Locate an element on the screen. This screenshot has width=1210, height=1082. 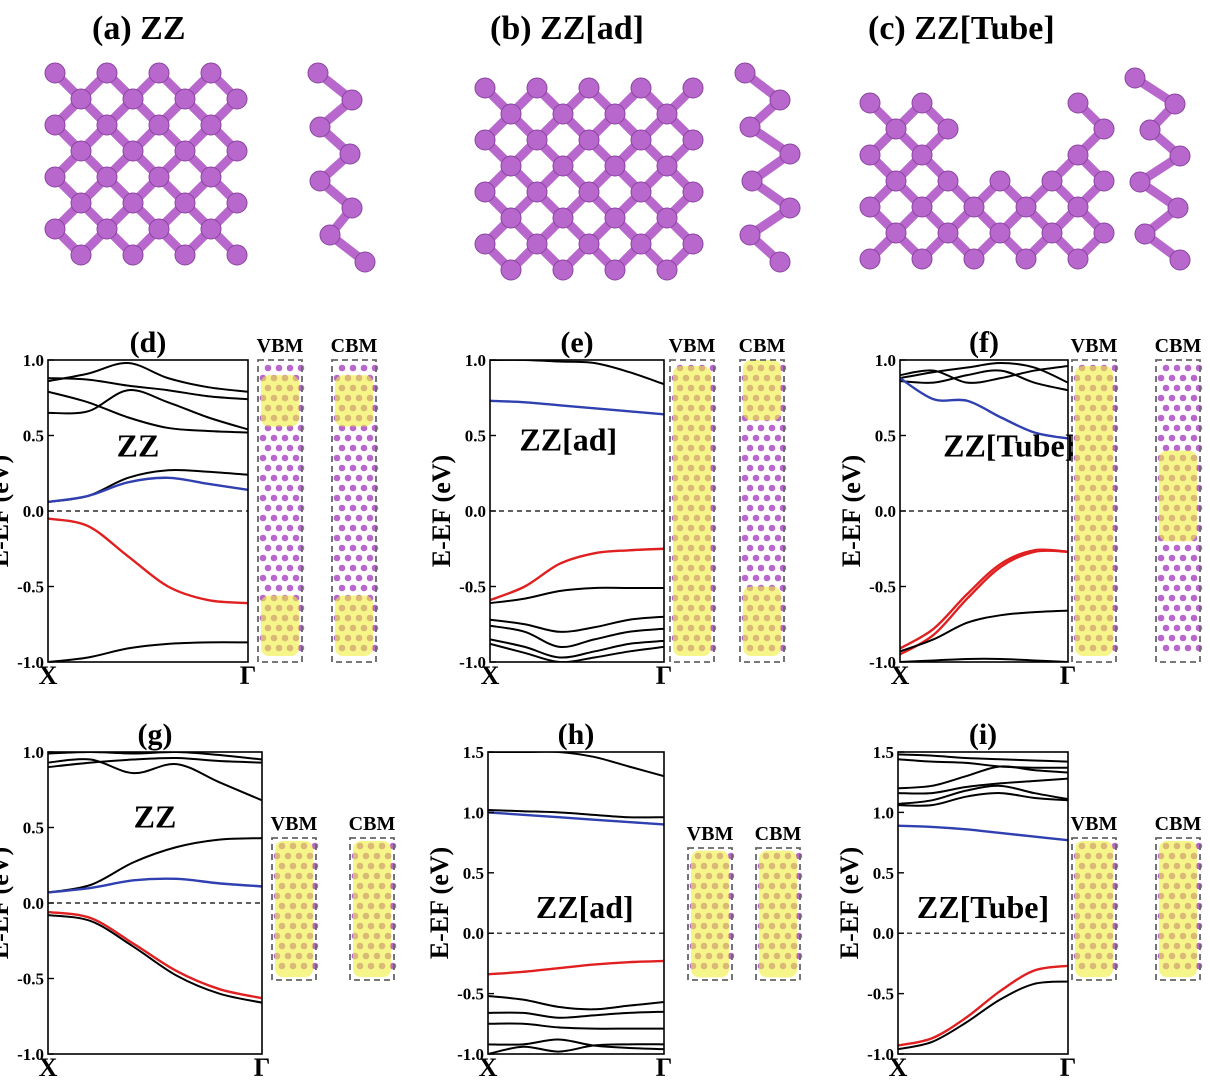
structure-b-top-view is located at coordinates (589, 179).